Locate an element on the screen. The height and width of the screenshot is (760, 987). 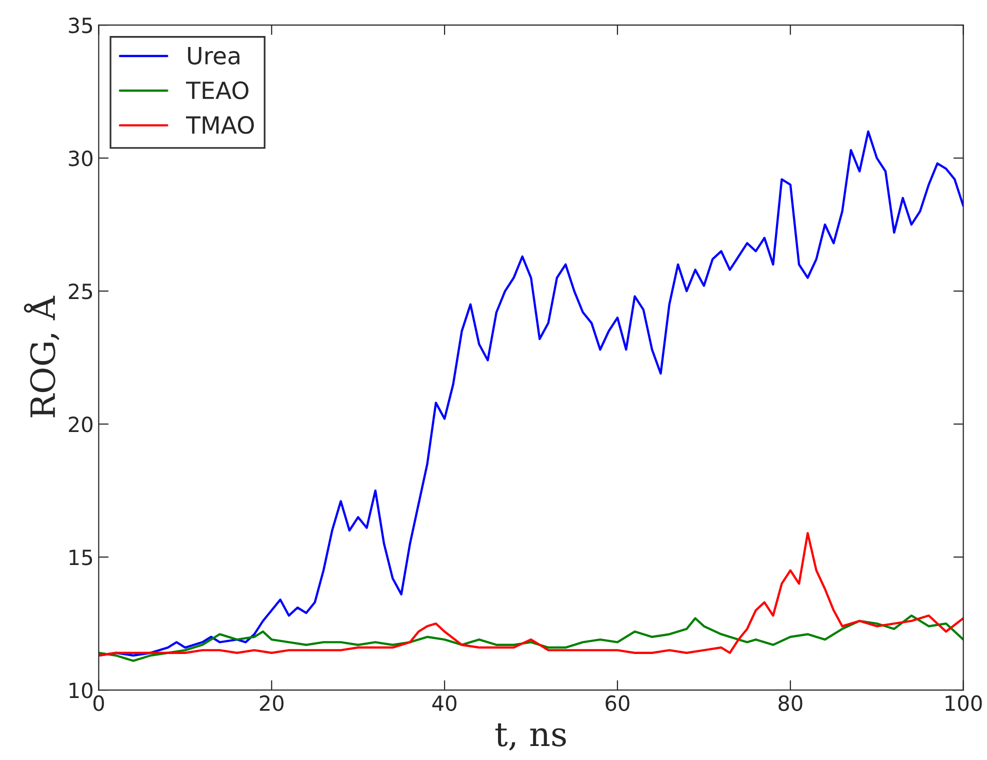
y-tick-label: 10 is located at coordinates (81, 690).